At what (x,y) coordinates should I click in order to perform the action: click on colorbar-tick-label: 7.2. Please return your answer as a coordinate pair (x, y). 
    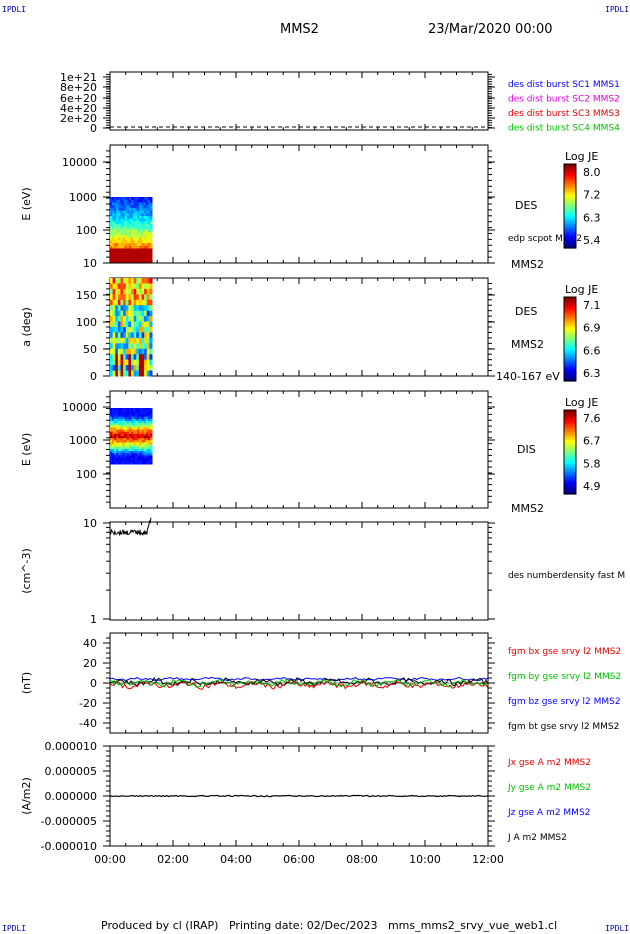
    Looking at the image, I should click on (592, 195).